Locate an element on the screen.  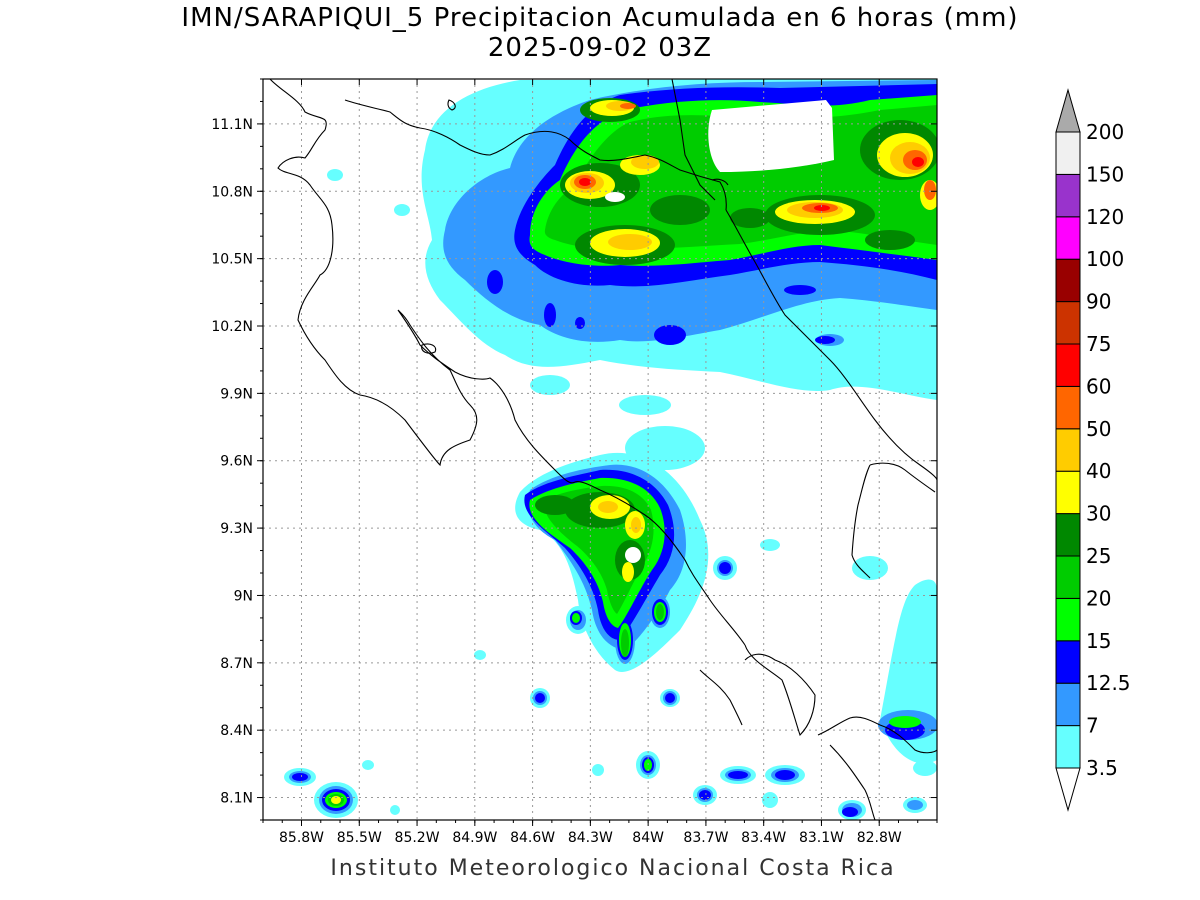
colorbar-extend-low is located at coordinates (1068, 789).